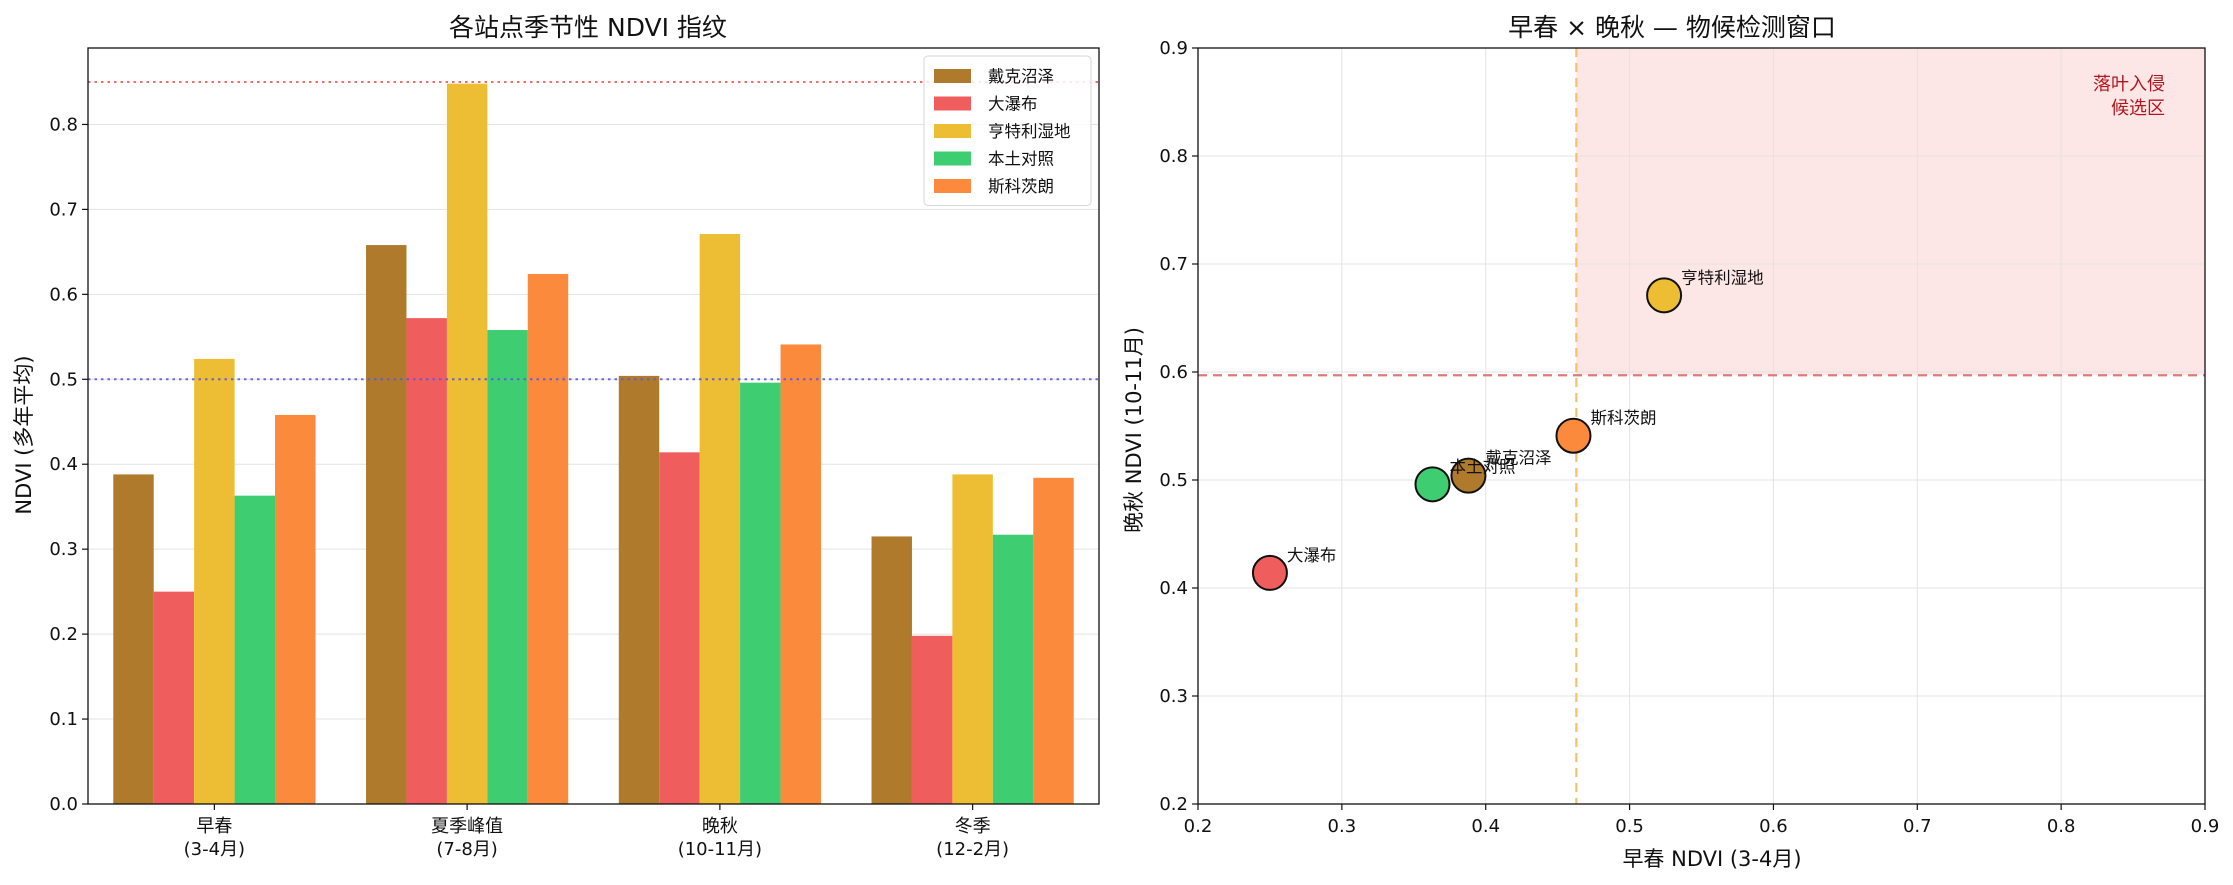 This screenshot has width=2233, height=885. I want to click on scatter-chart-candidate-region: 落叶入侵候选区, so click(1890, 212).